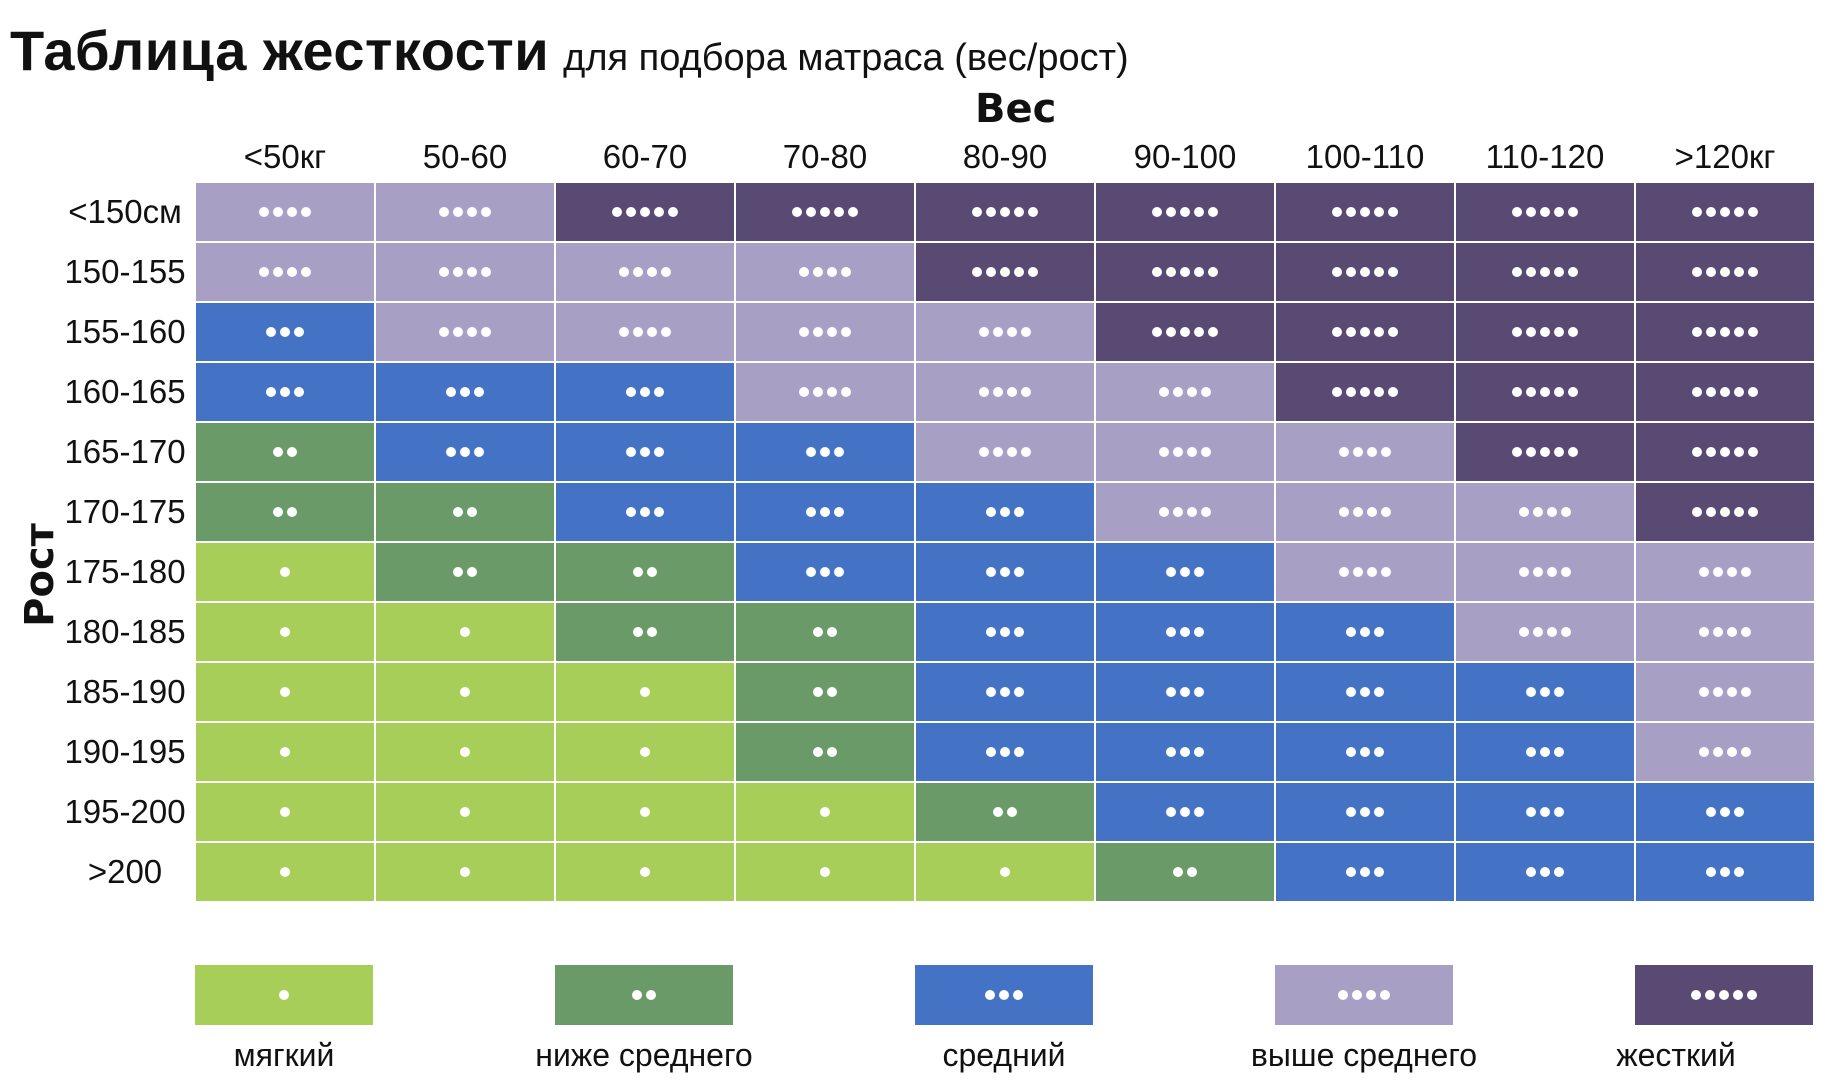 The image size is (1826, 1080). What do you see at coordinates (284, 995) in the screenshot?
I see `legend-swatch` at bounding box center [284, 995].